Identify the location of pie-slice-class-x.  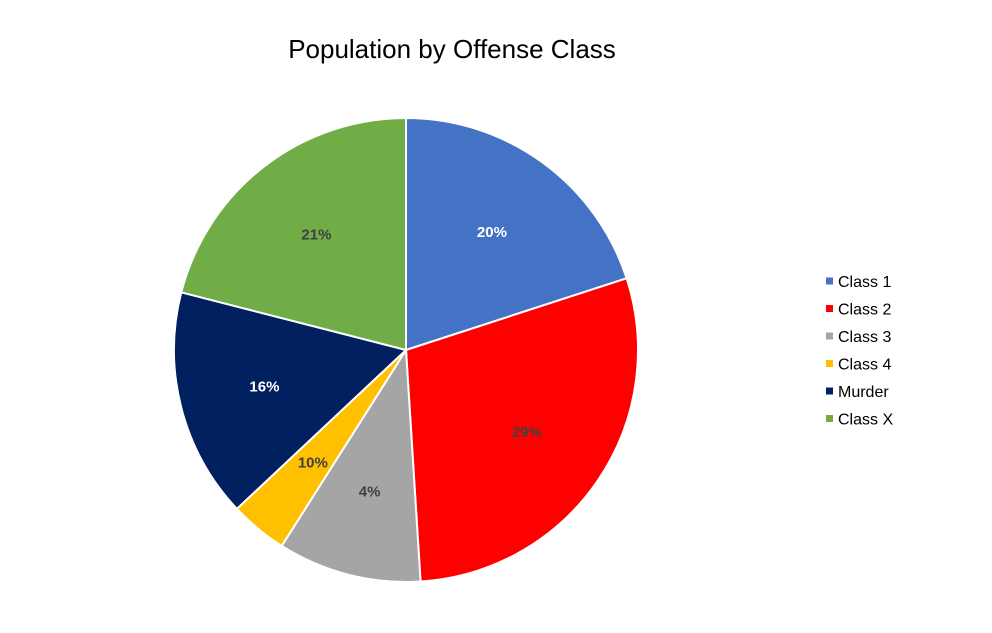
(293, 234).